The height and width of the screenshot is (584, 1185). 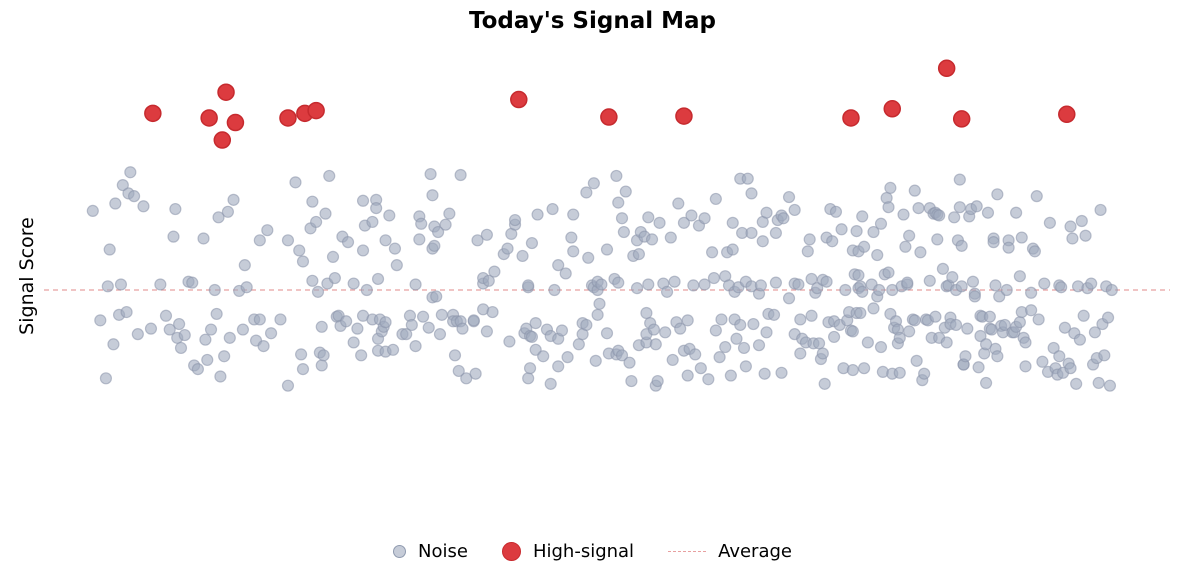 What do you see at coordinates (755, 551) in the screenshot?
I see `legend-average-label: Average` at bounding box center [755, 551].